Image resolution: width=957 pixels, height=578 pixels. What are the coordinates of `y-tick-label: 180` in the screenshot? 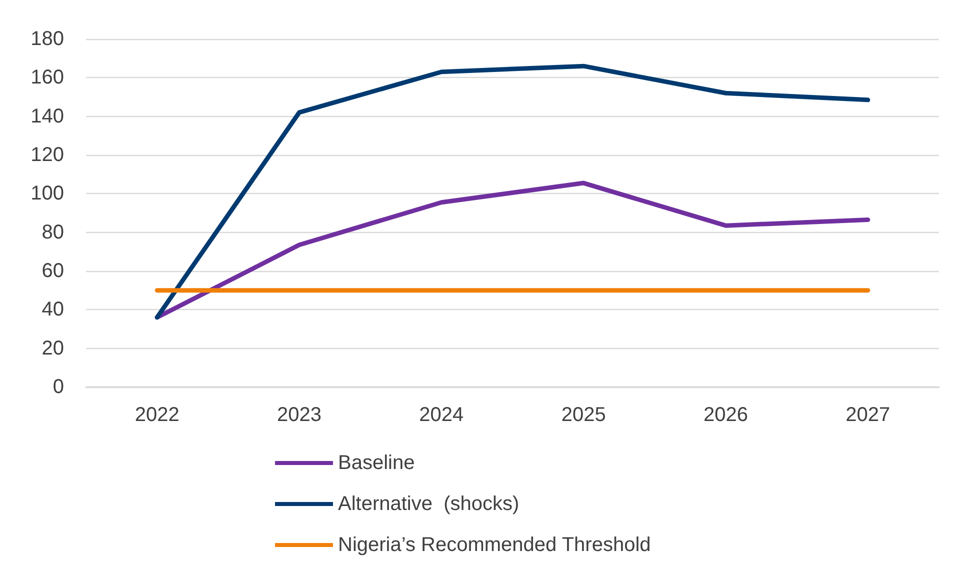 It's located at (47, 39).